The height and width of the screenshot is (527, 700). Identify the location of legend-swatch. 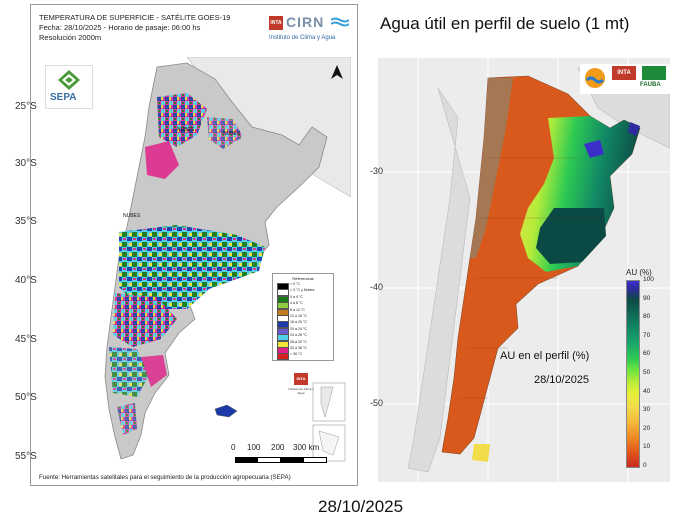
(283, 357).